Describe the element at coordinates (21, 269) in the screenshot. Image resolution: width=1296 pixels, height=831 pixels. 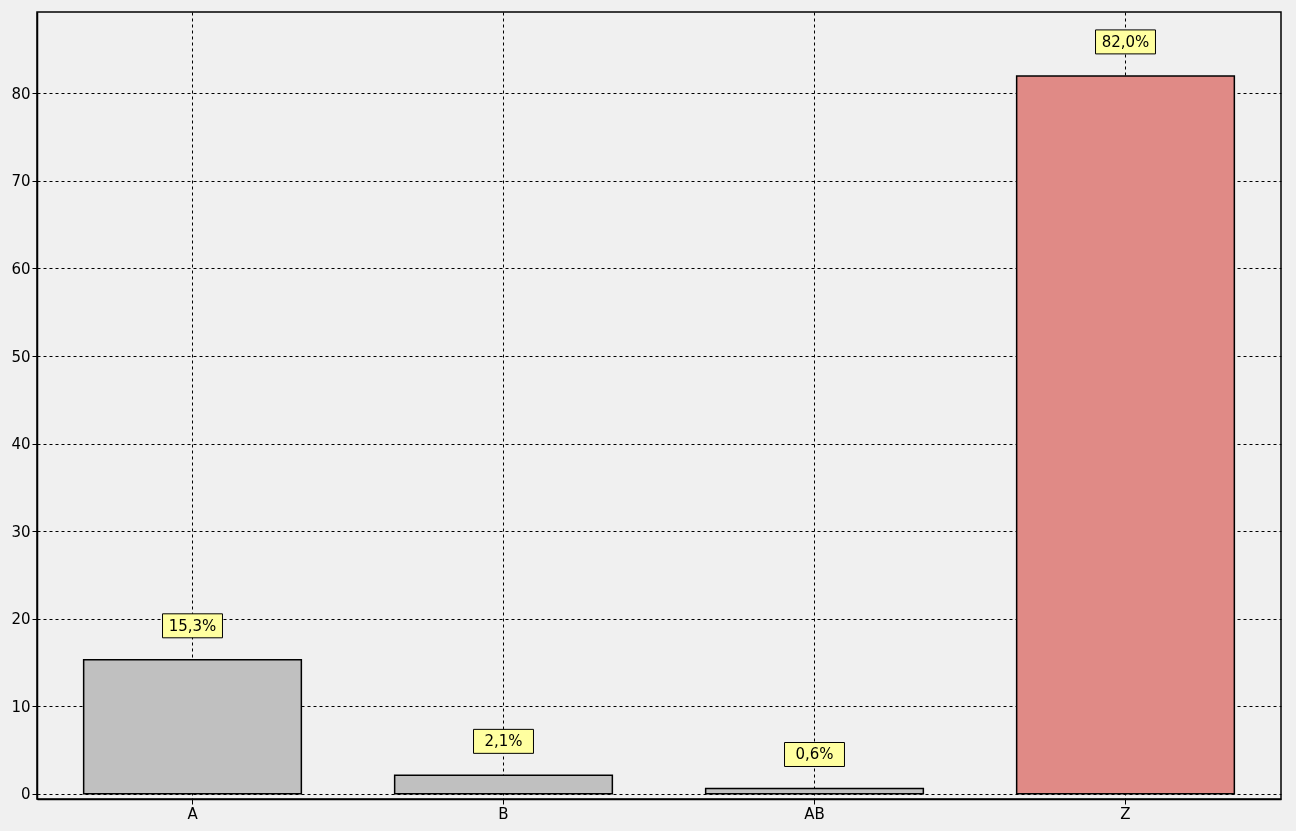
I see `y-tick-label: 60` at that location.